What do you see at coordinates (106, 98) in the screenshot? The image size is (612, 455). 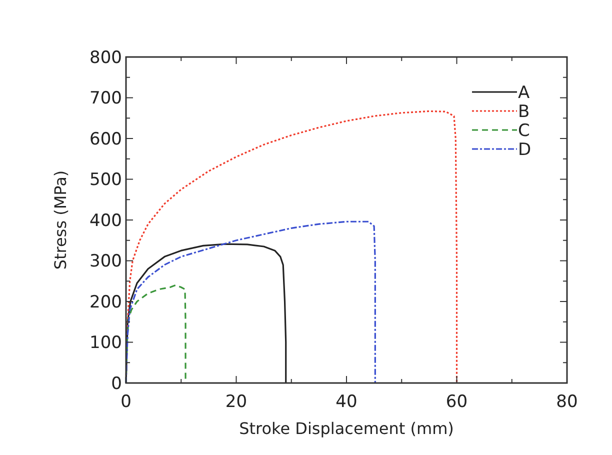 I see `y-tick-label: 700` at bounding box center [106, 98].